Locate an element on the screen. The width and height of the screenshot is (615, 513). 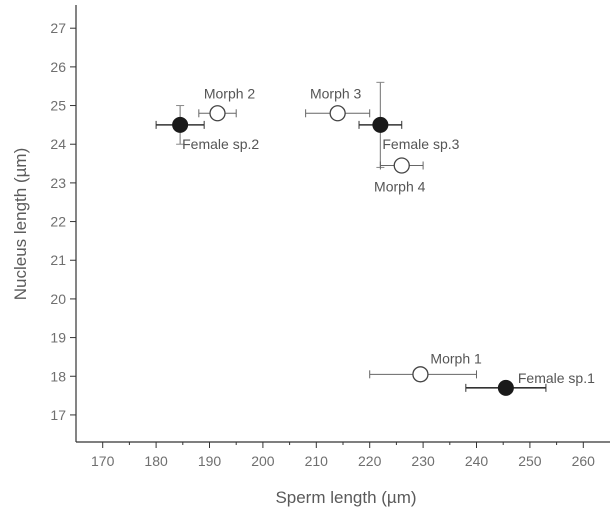
morph-3-label: Morph 3 is located at coordinates (336, 93).